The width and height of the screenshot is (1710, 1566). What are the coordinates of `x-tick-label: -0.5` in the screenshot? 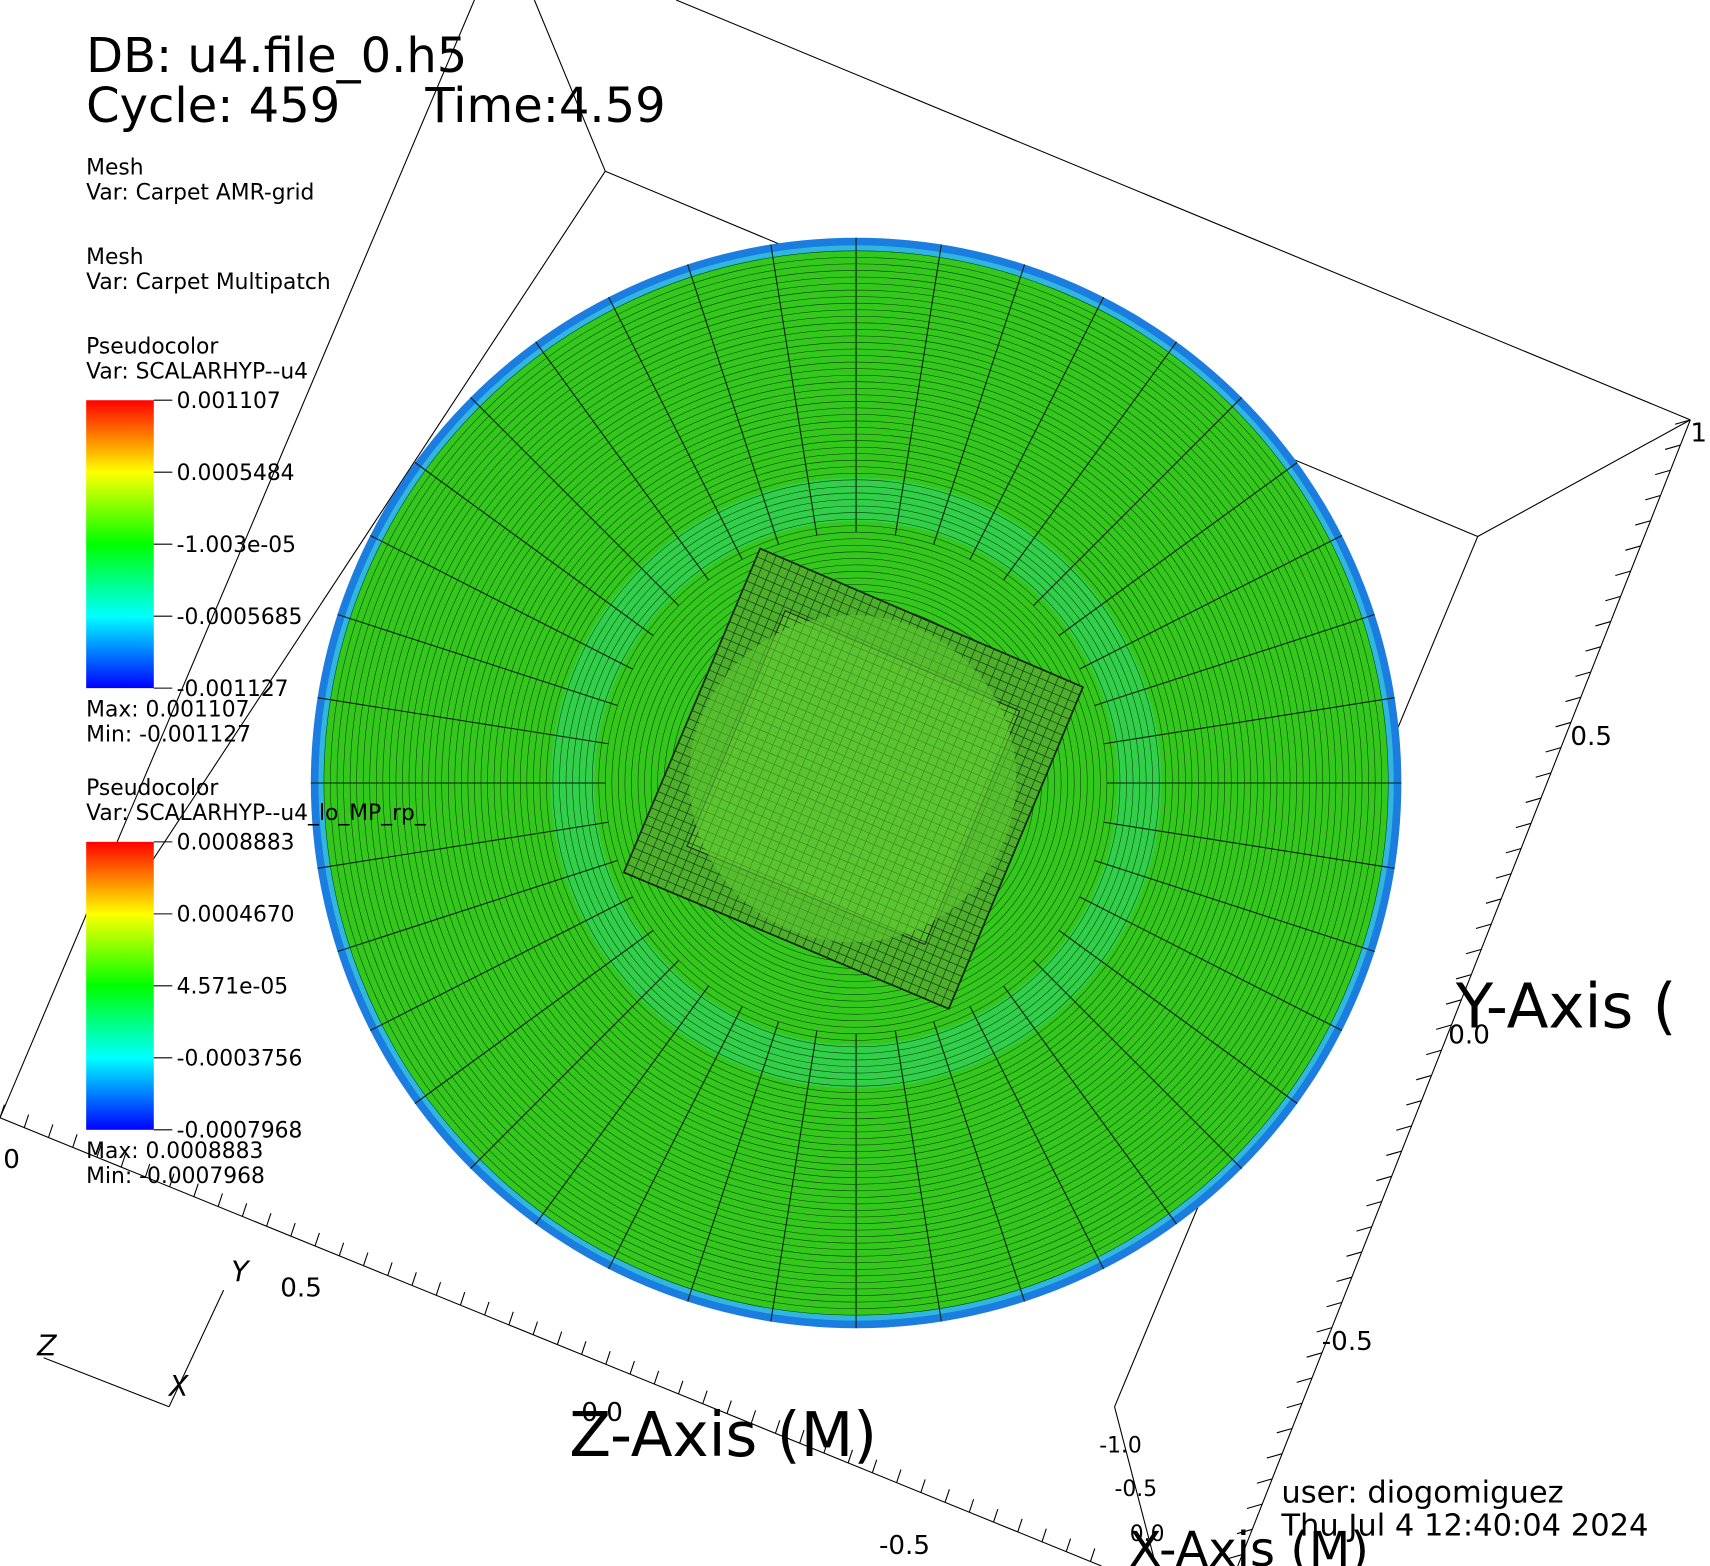 It's located at (1136, 1489).